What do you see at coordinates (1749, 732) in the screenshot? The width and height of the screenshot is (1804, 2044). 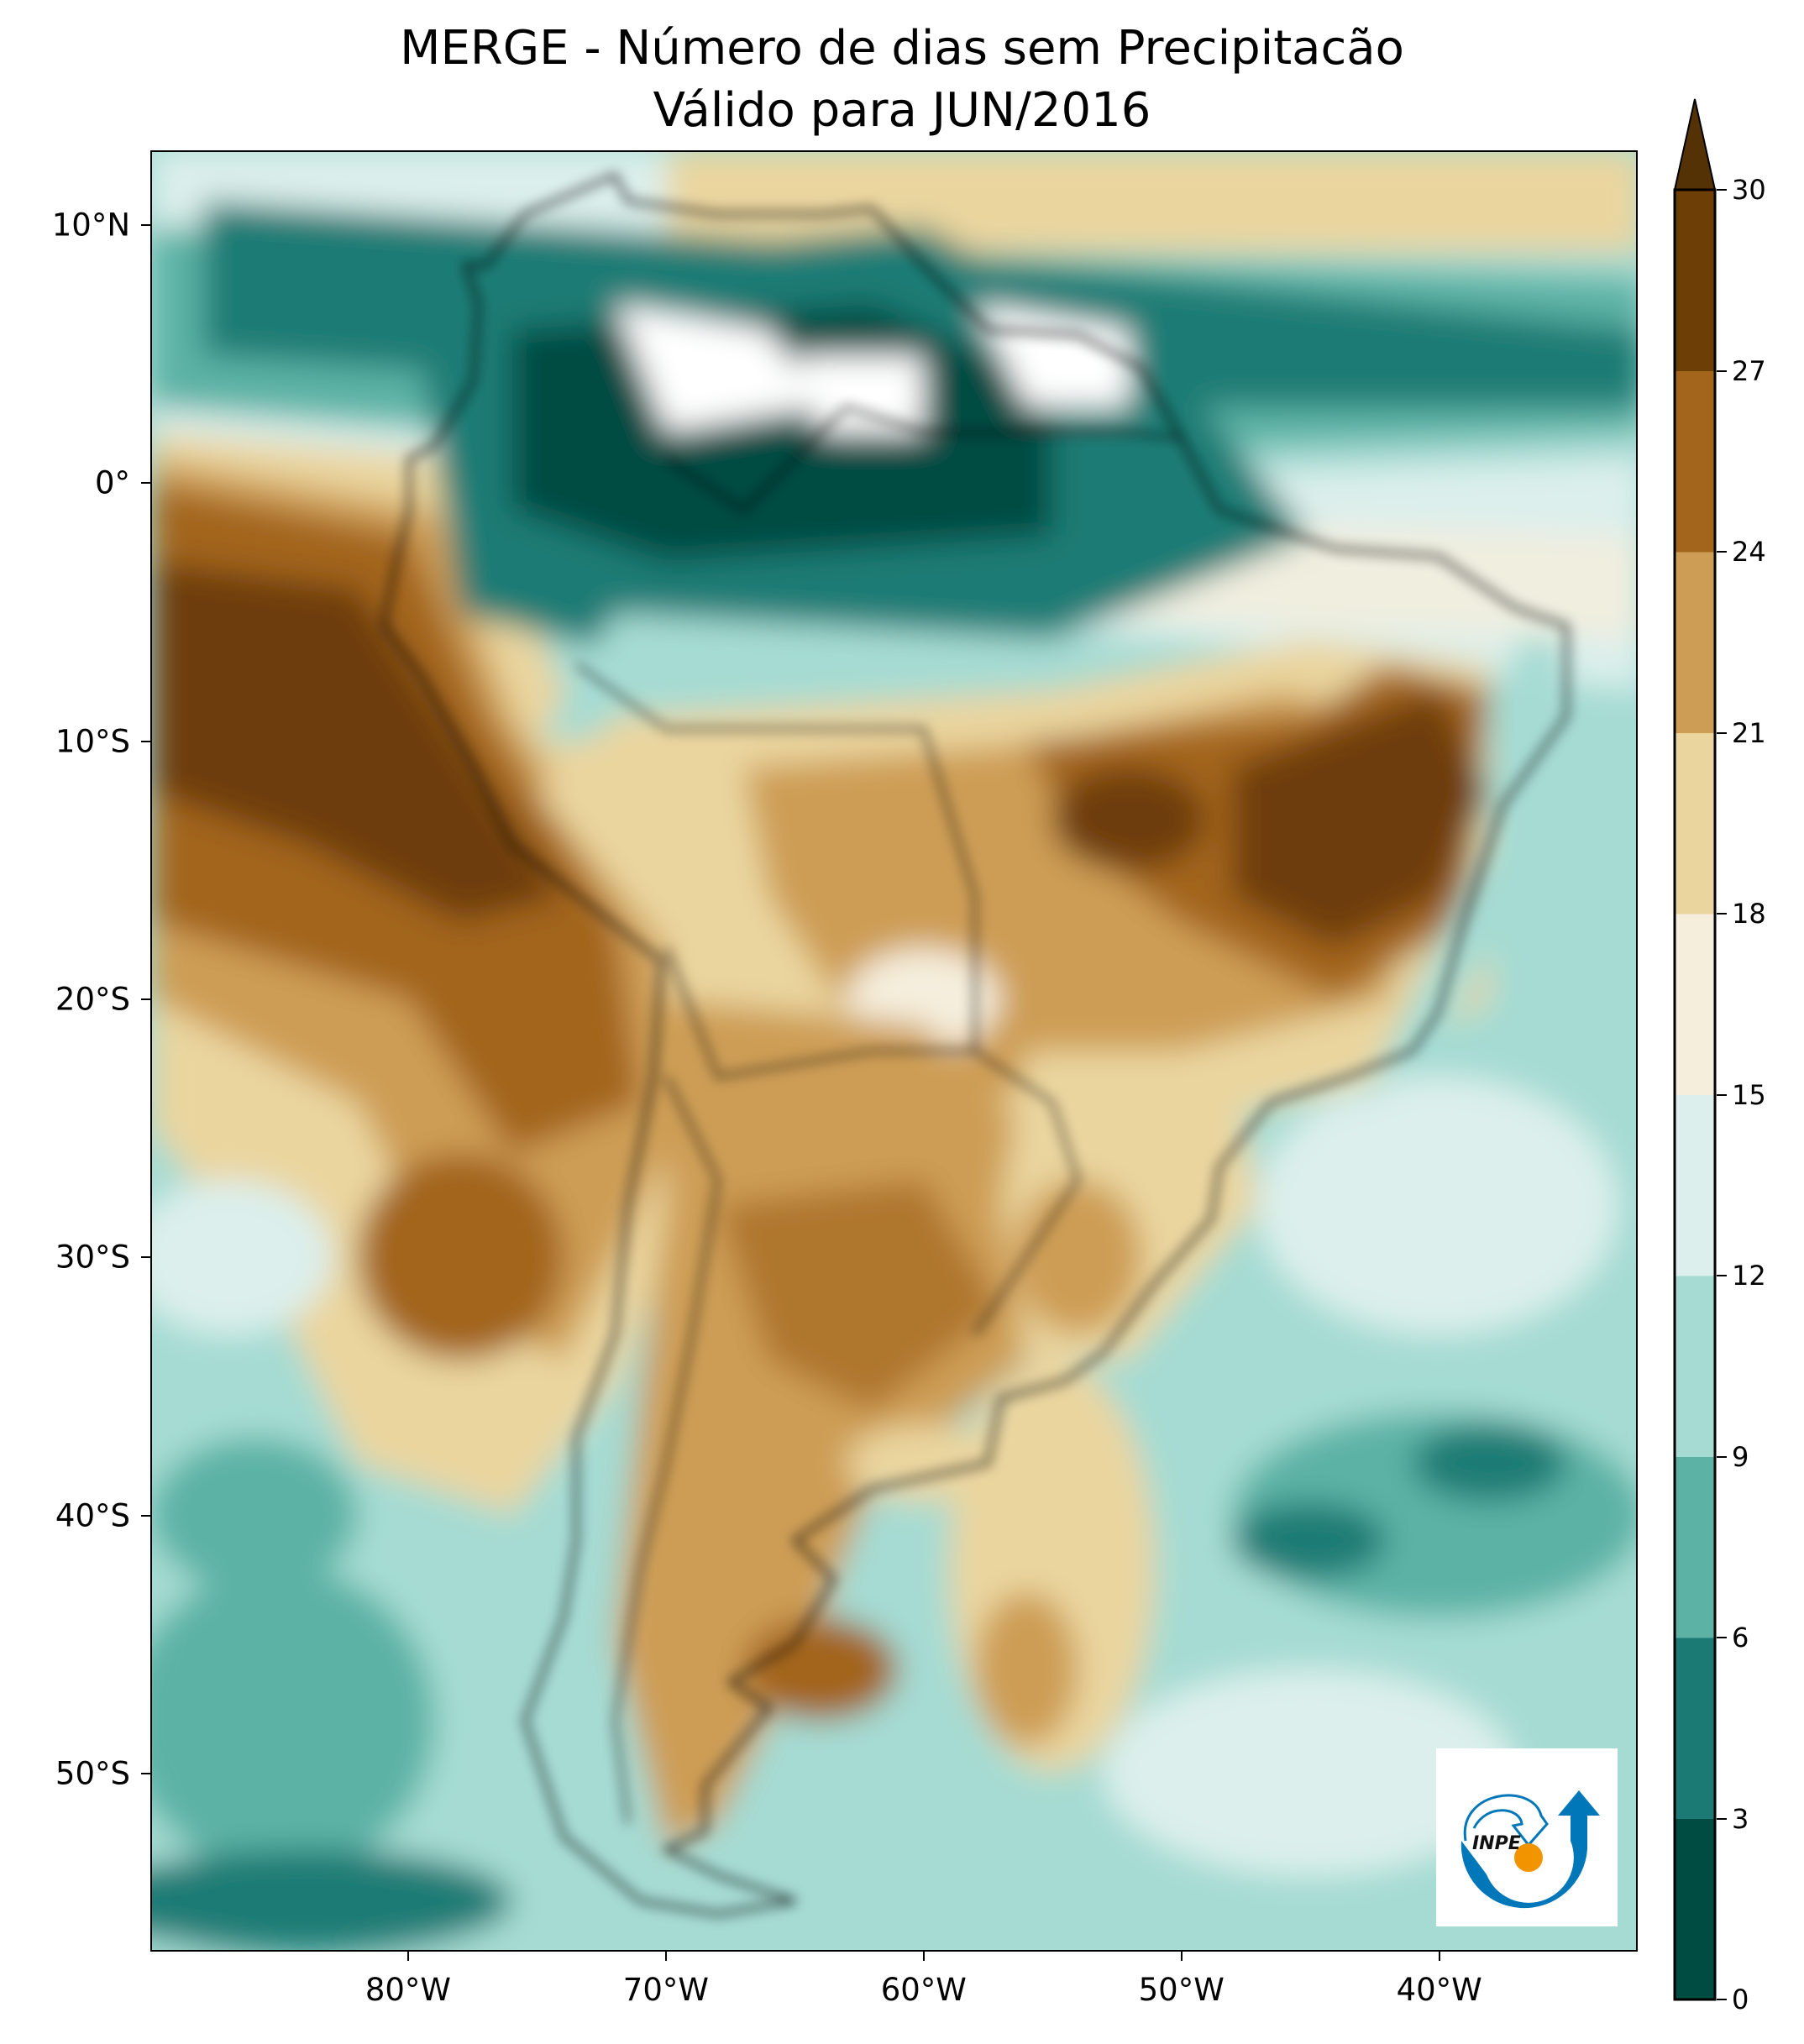 I see `colorbar-level-label: 21` at bounding box center [1749, 732].